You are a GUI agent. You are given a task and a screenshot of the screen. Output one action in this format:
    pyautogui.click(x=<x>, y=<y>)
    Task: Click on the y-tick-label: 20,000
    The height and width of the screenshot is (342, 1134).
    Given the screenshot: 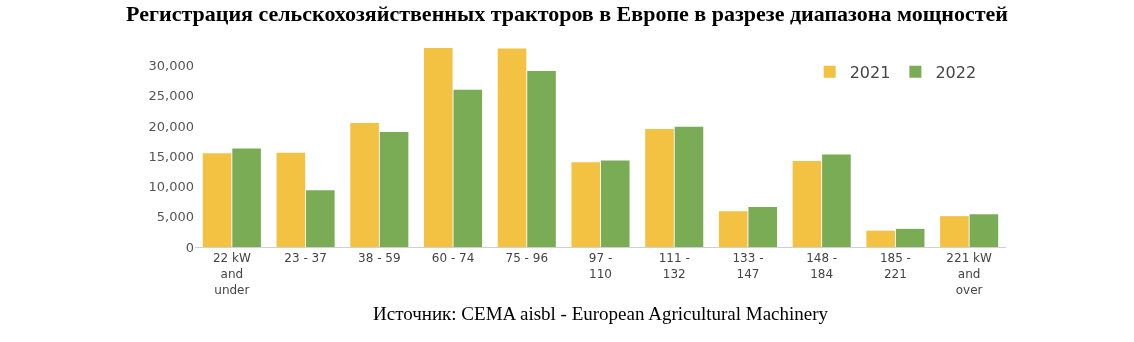 What is the action you would take?
    pyautogui.click(x=171, y=126)
    